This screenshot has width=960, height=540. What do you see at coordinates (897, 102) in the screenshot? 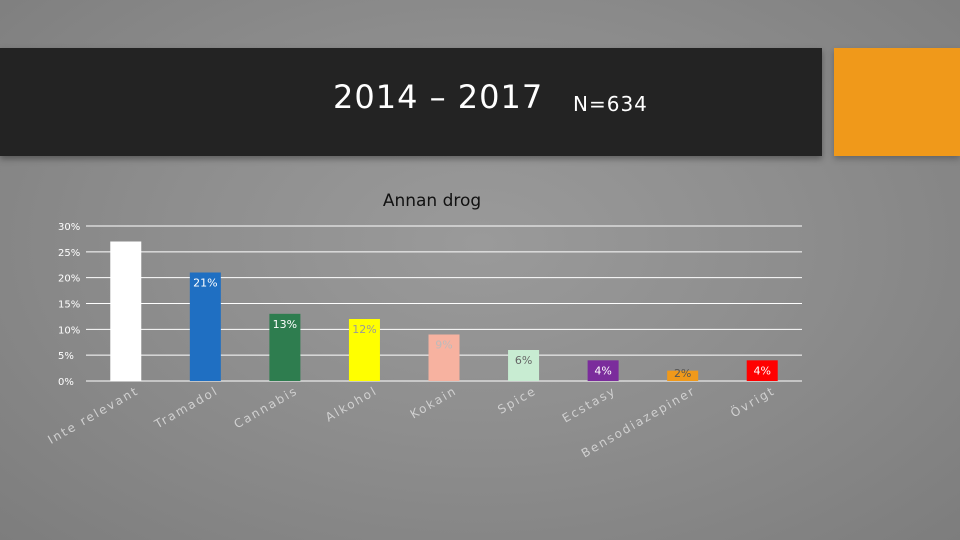
I see `accent-block` at bounding box center [897, 102].